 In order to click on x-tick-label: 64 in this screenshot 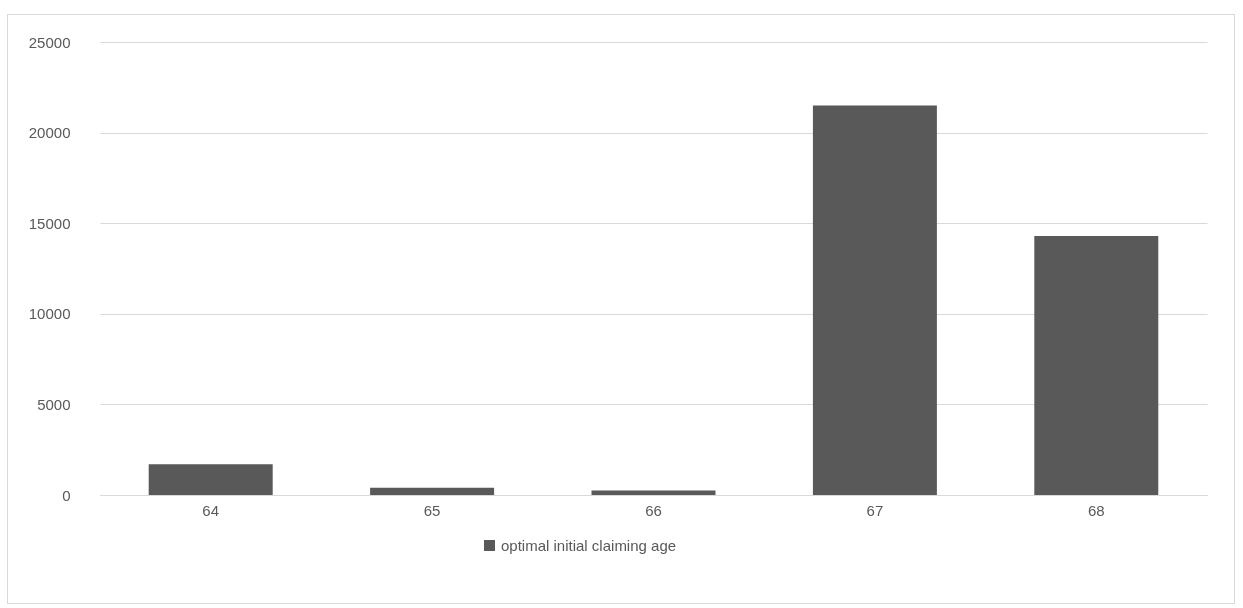, I will do `click(211, 510)`.